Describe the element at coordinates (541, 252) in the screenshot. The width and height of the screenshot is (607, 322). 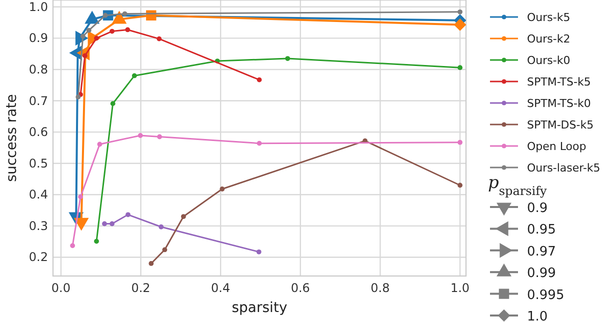
I see `text: 0.97` at that location.